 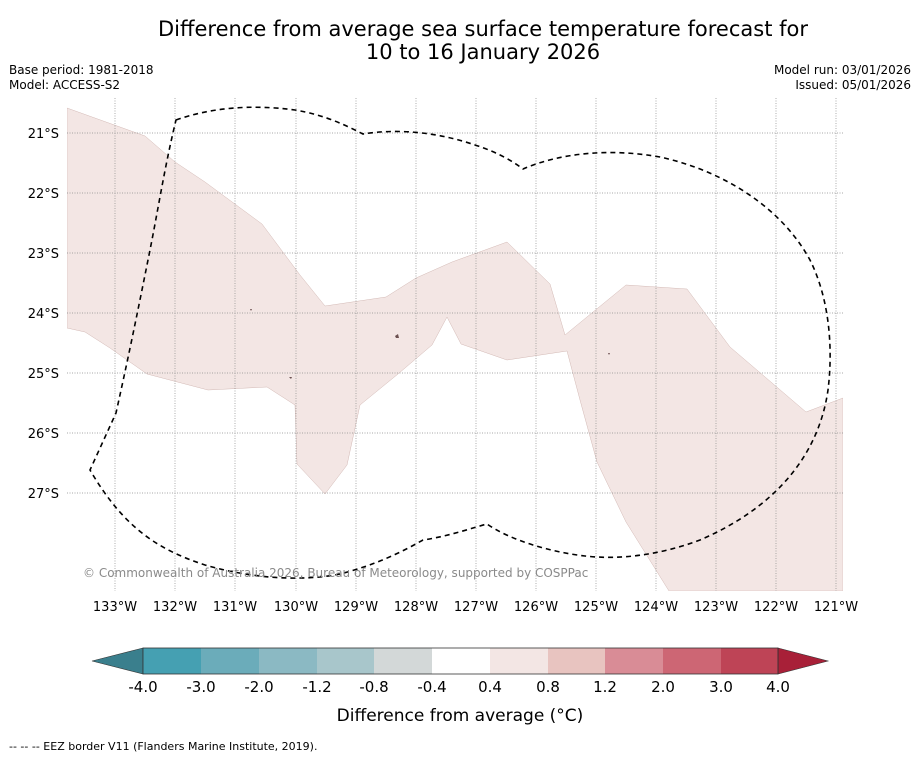 What do you see at coordinates (596, 607) in the screenshot?
I see `lon-label: 125°W` at bounding box center [596, 607].